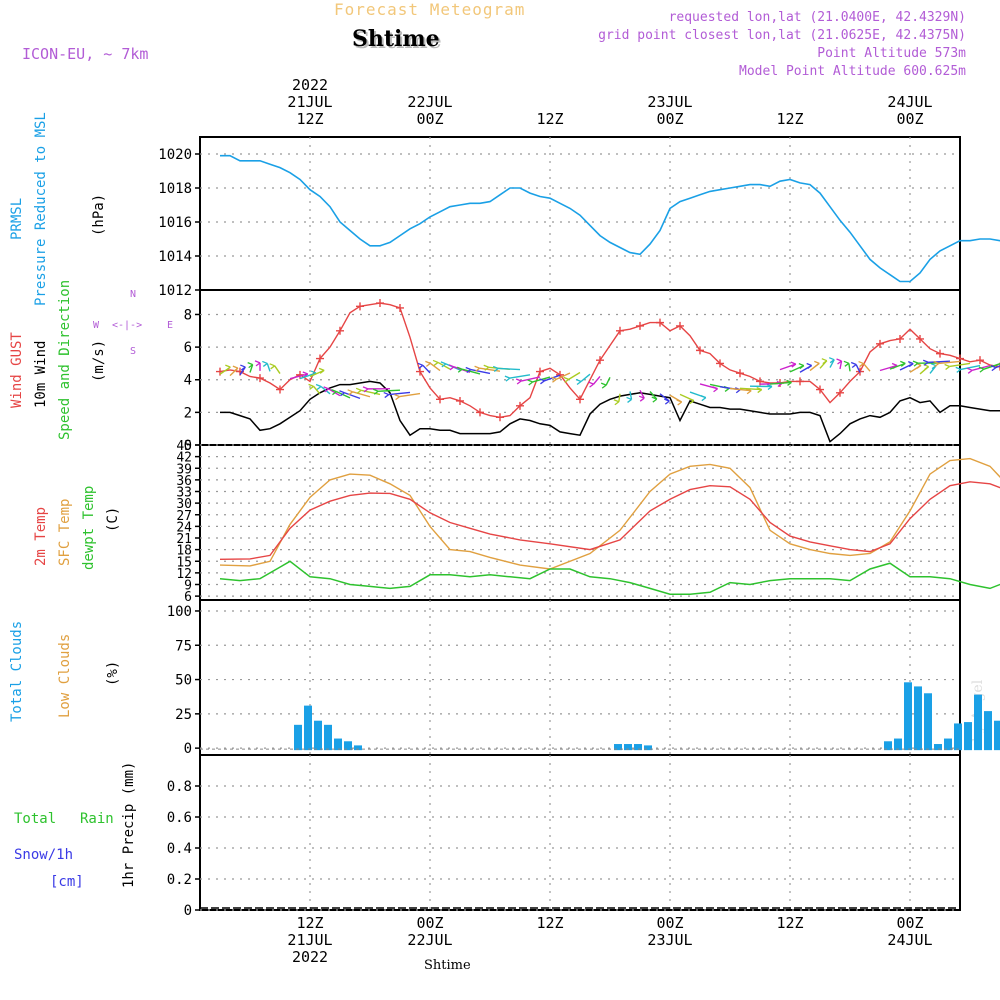  What do you see at coordinates (184, 504) in the screenshot?
I see `y-tick-label: 30` at bounding box center [184, 504].